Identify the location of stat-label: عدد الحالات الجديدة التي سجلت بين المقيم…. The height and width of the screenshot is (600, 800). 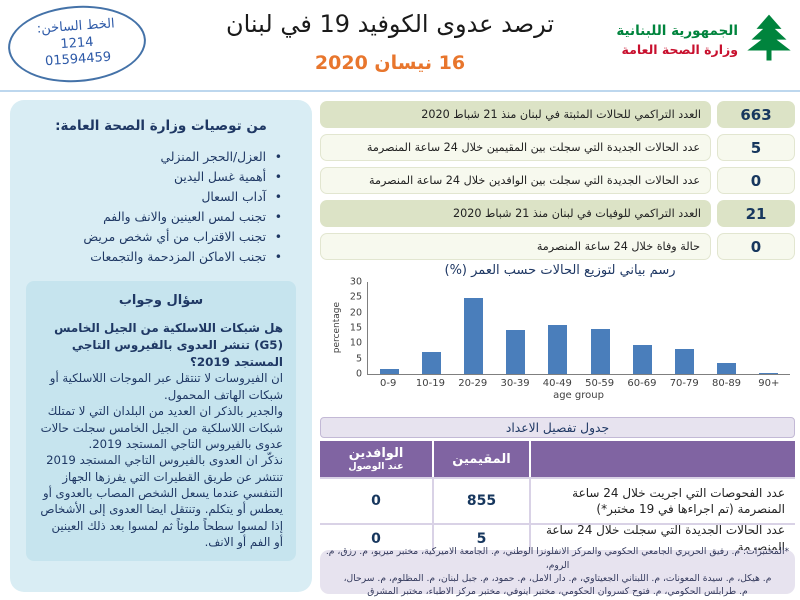
(515, 147).